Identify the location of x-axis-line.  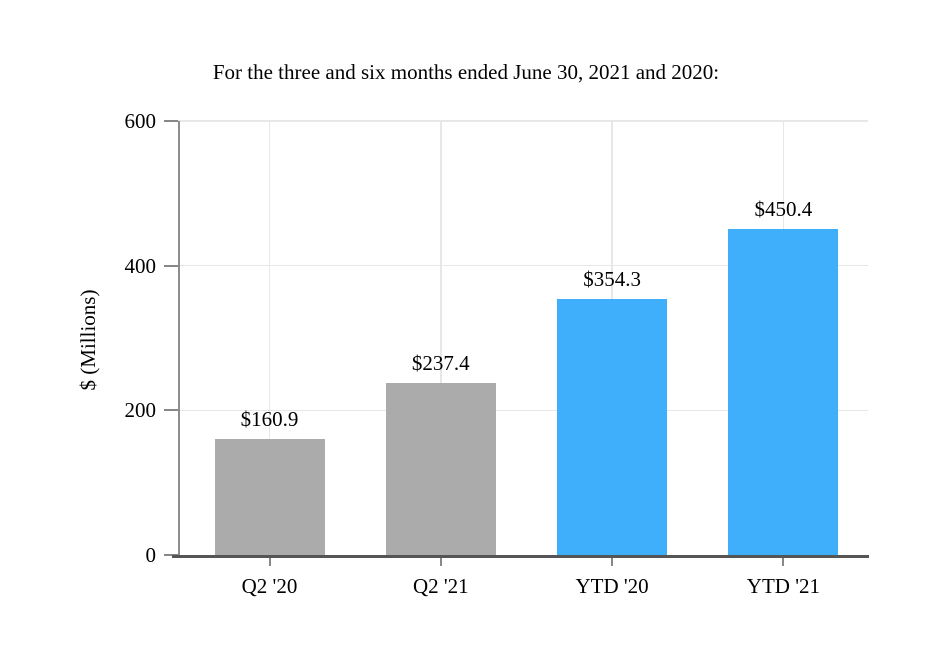
(520, 556).